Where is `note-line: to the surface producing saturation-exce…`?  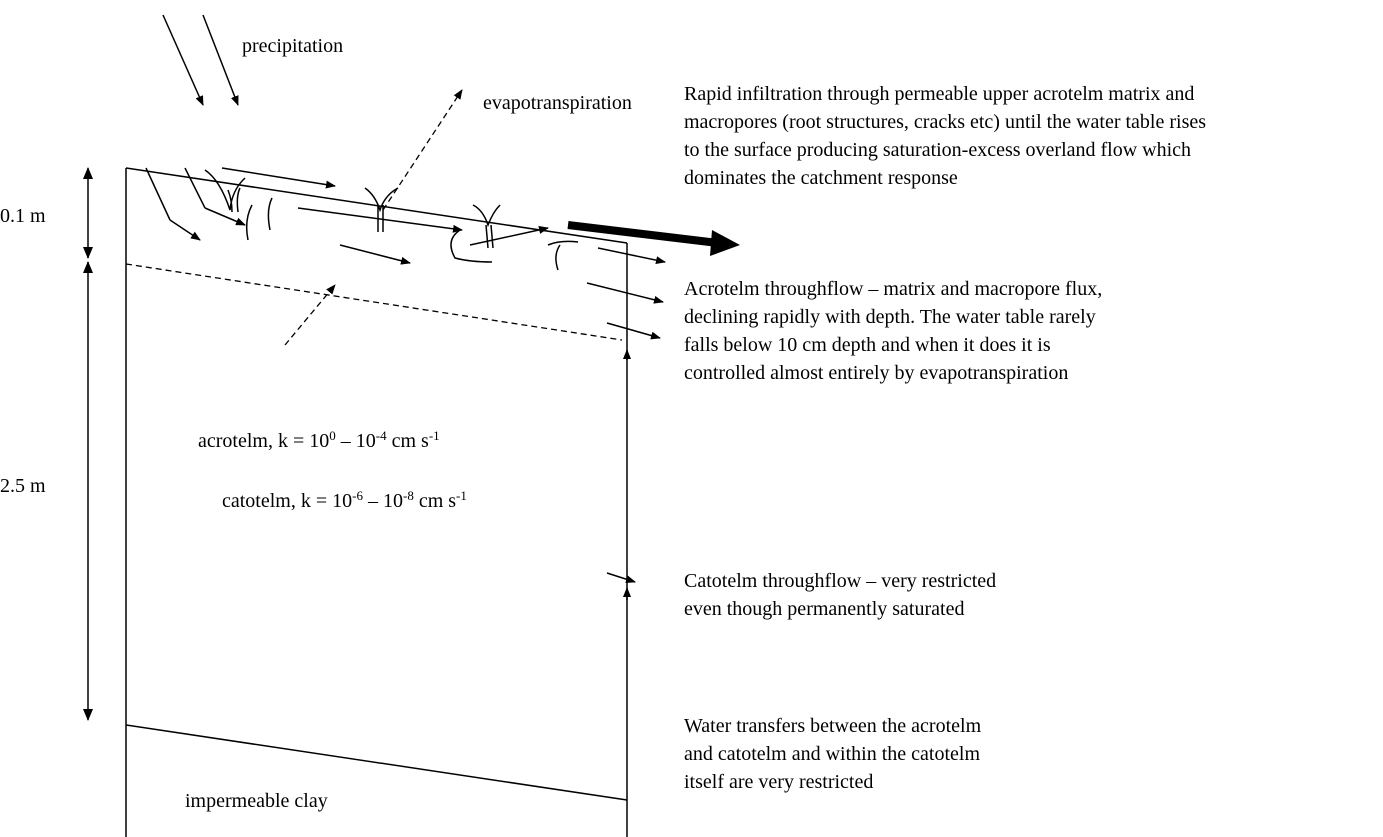
note-line: to the surface producing saturation-exce… is located at coordinates (937, 150).